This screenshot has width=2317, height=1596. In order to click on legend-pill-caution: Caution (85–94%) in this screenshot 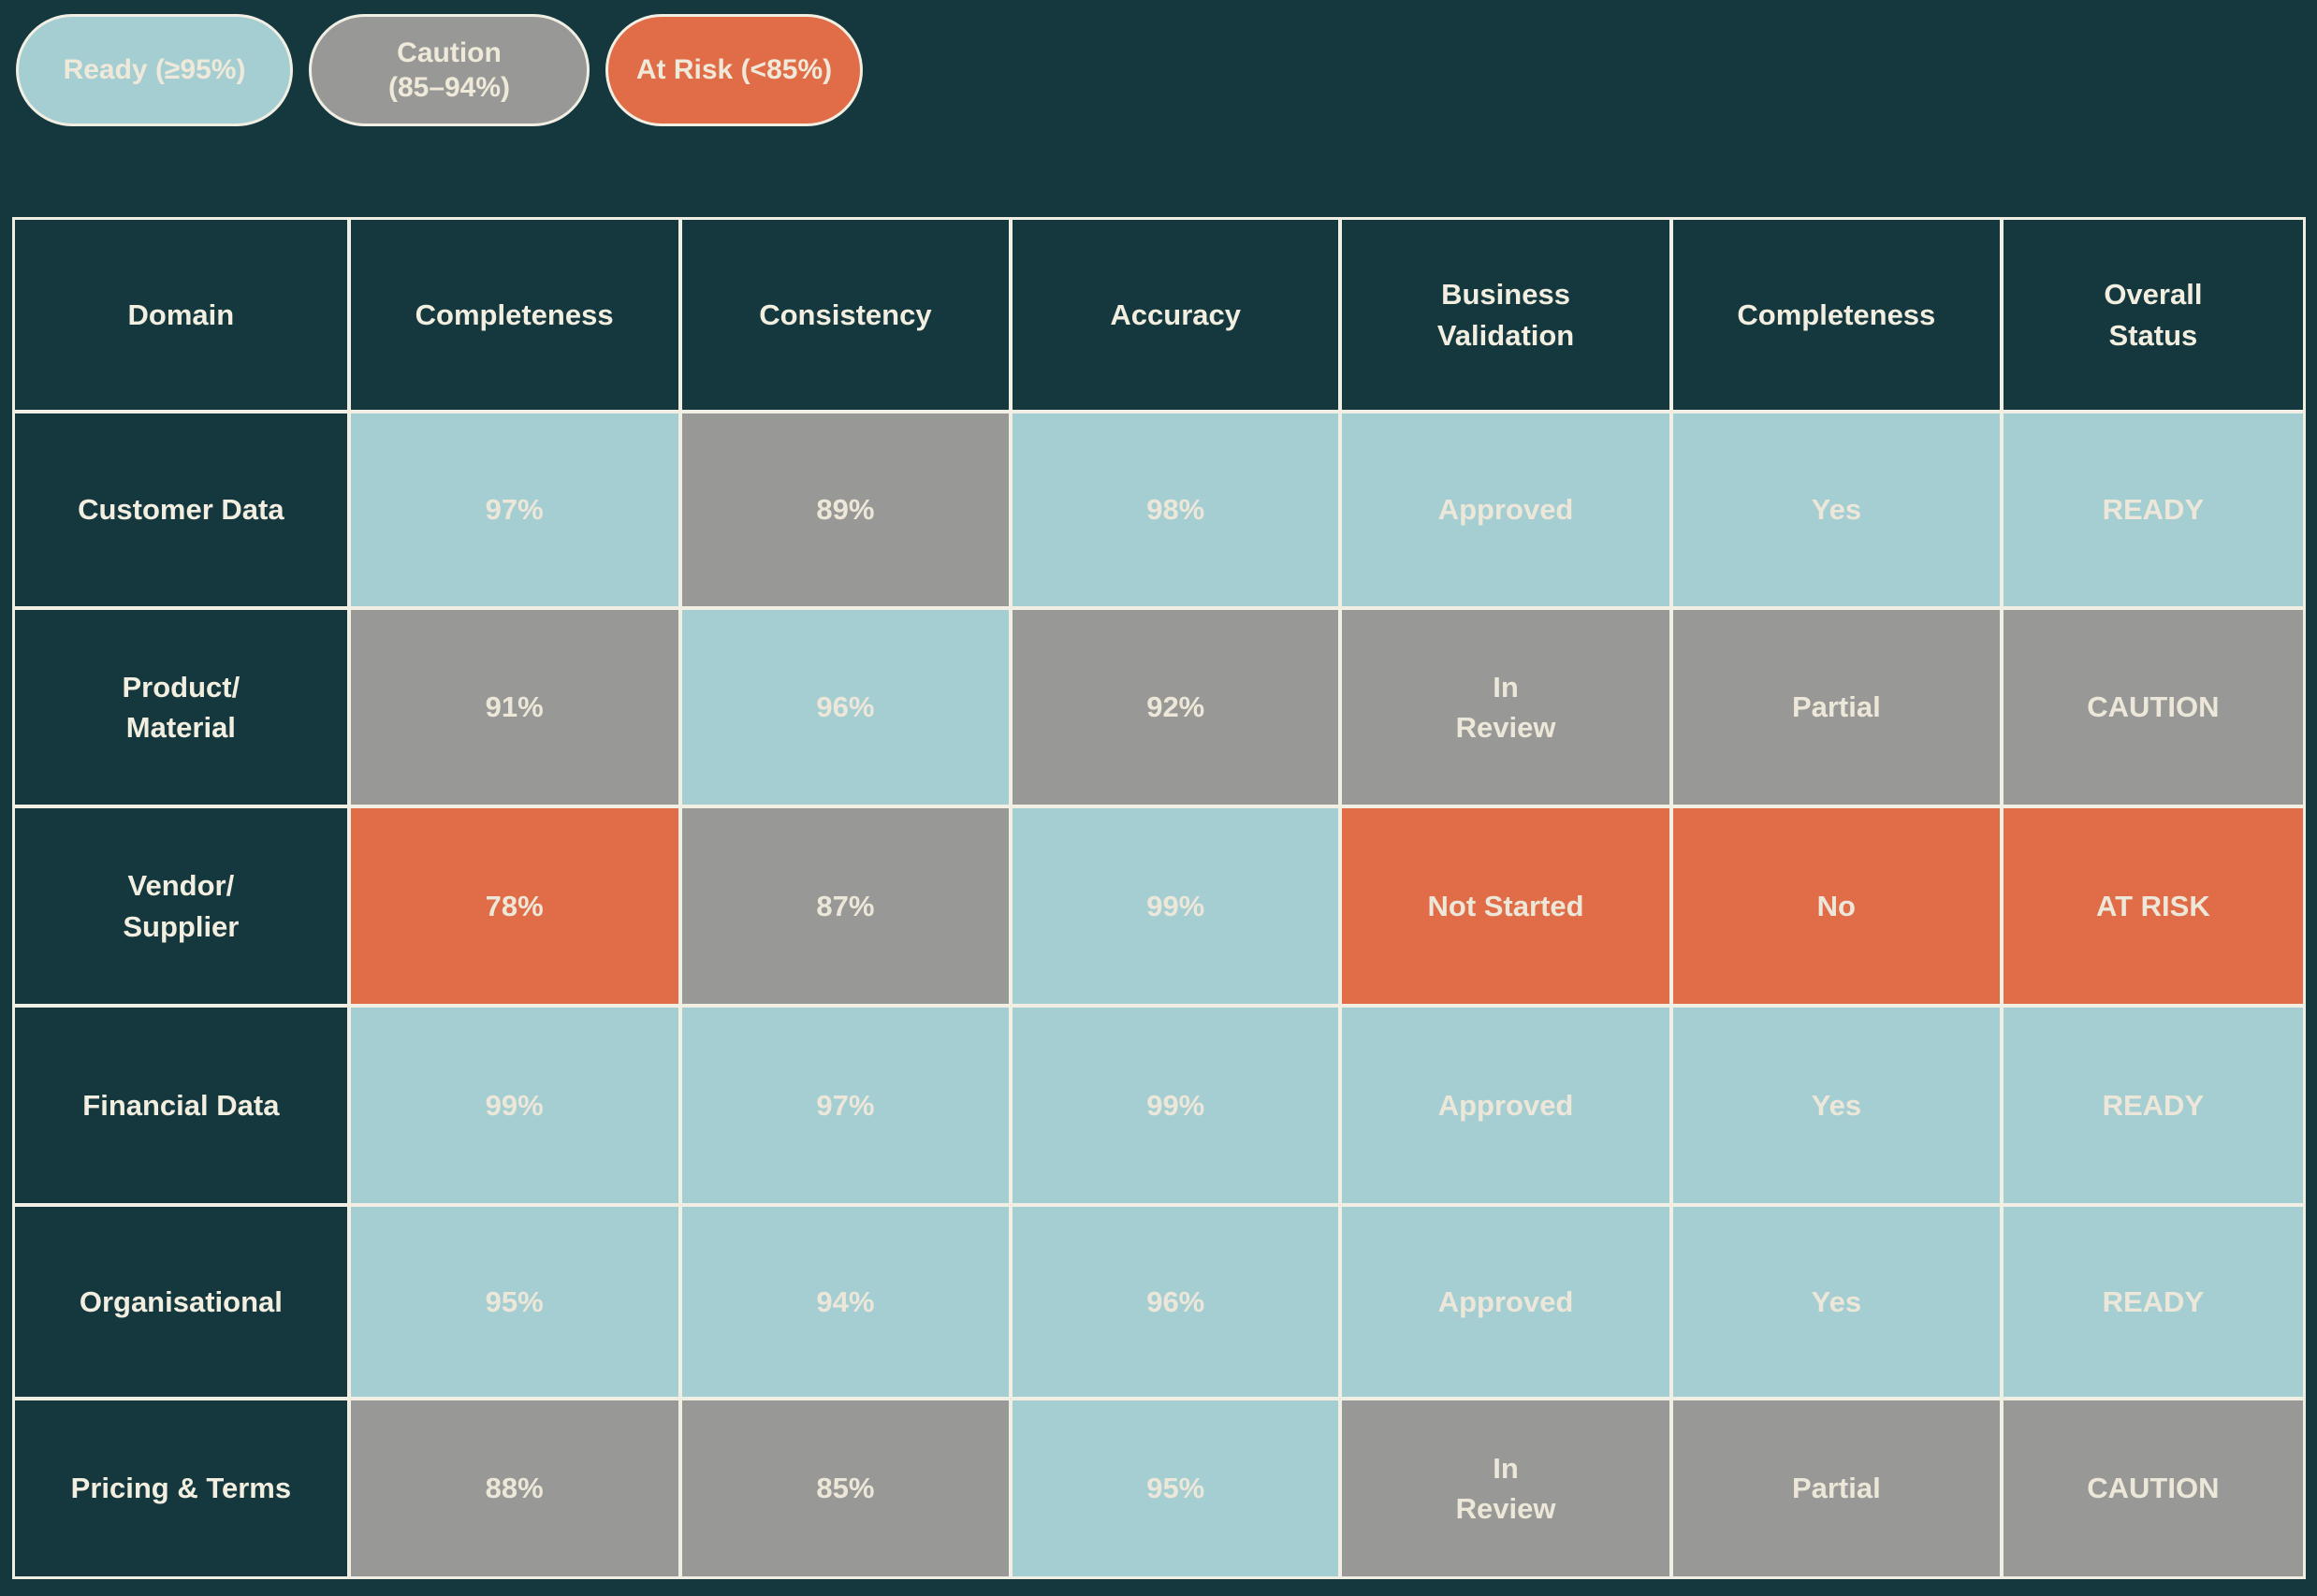, I will do `click(450, 70)`.